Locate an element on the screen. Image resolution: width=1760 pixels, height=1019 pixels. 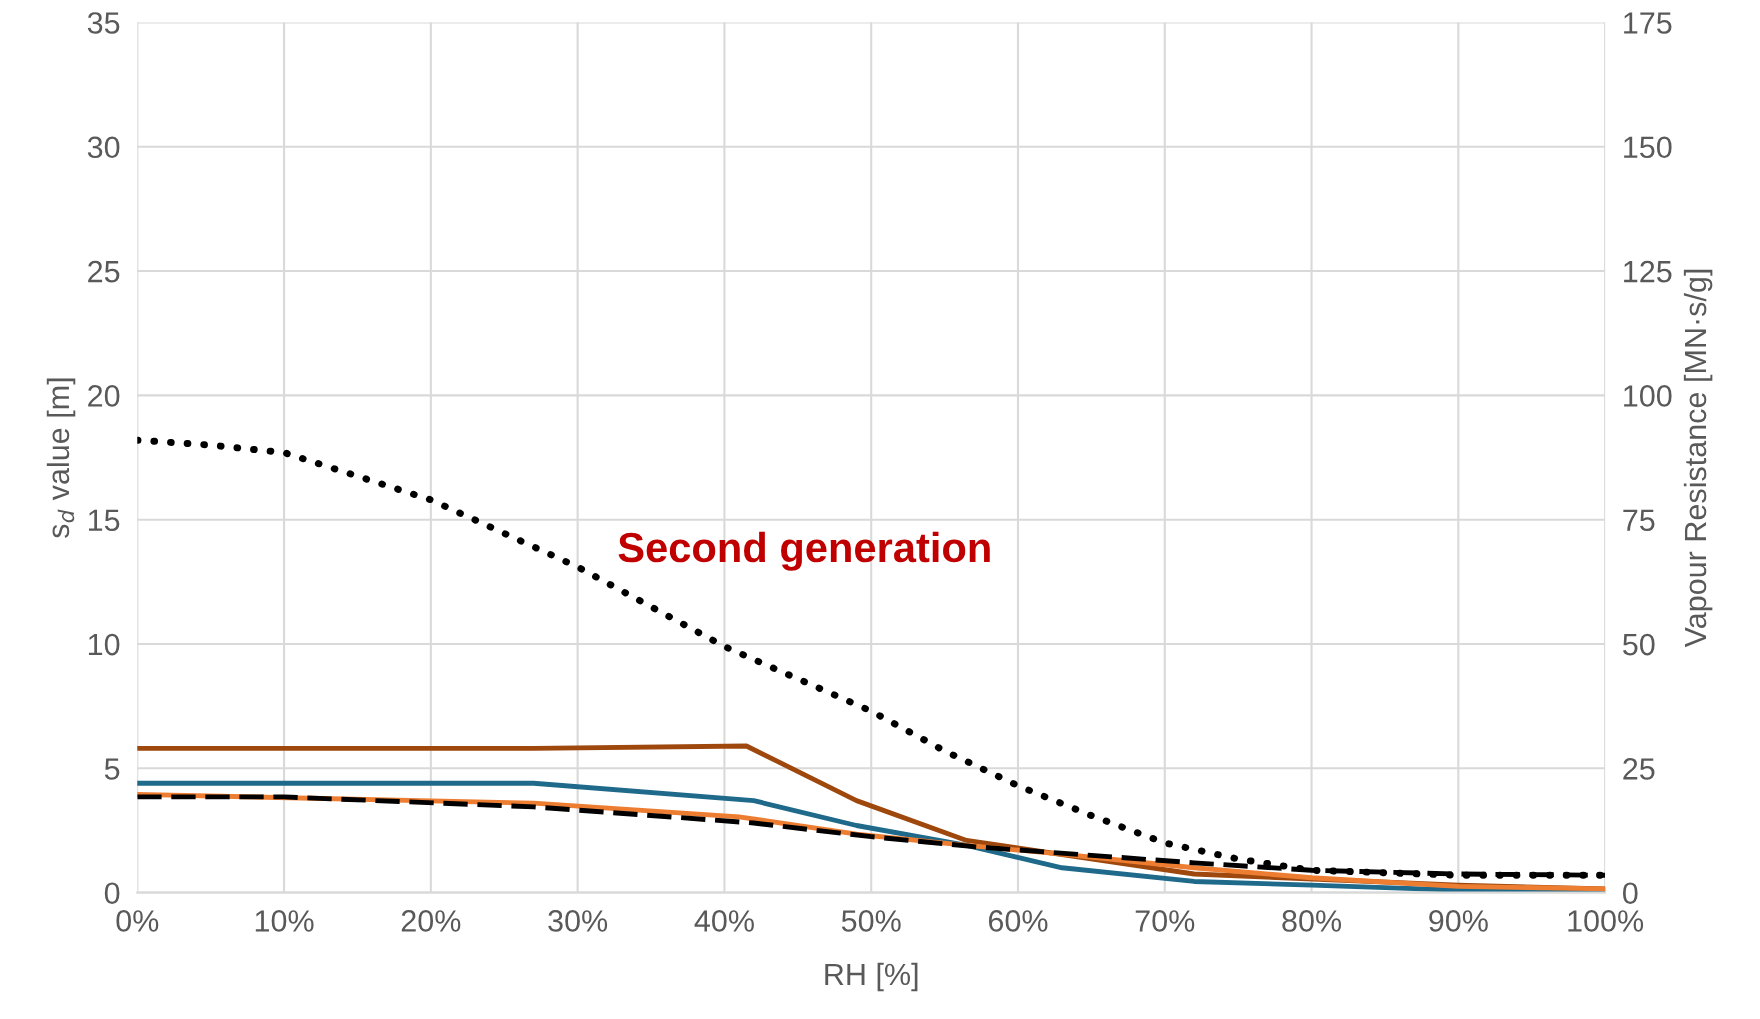
y2-tick-label: 25 is located at coordinates (1639, 769).